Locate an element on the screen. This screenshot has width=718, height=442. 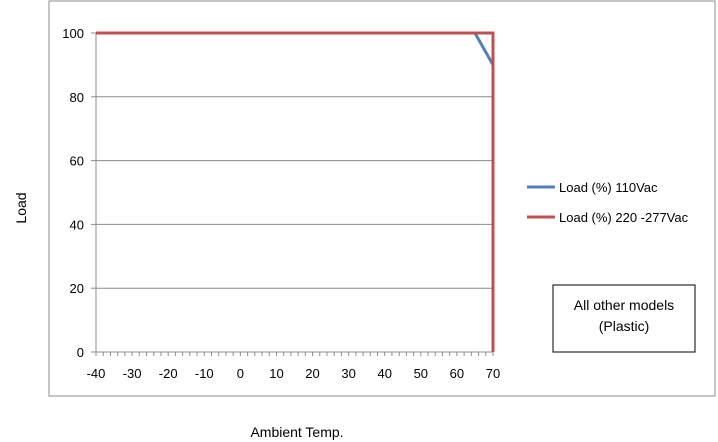
y-tick-labels: 0 20 40 60 80 100 is located at coordinates (73, 193).